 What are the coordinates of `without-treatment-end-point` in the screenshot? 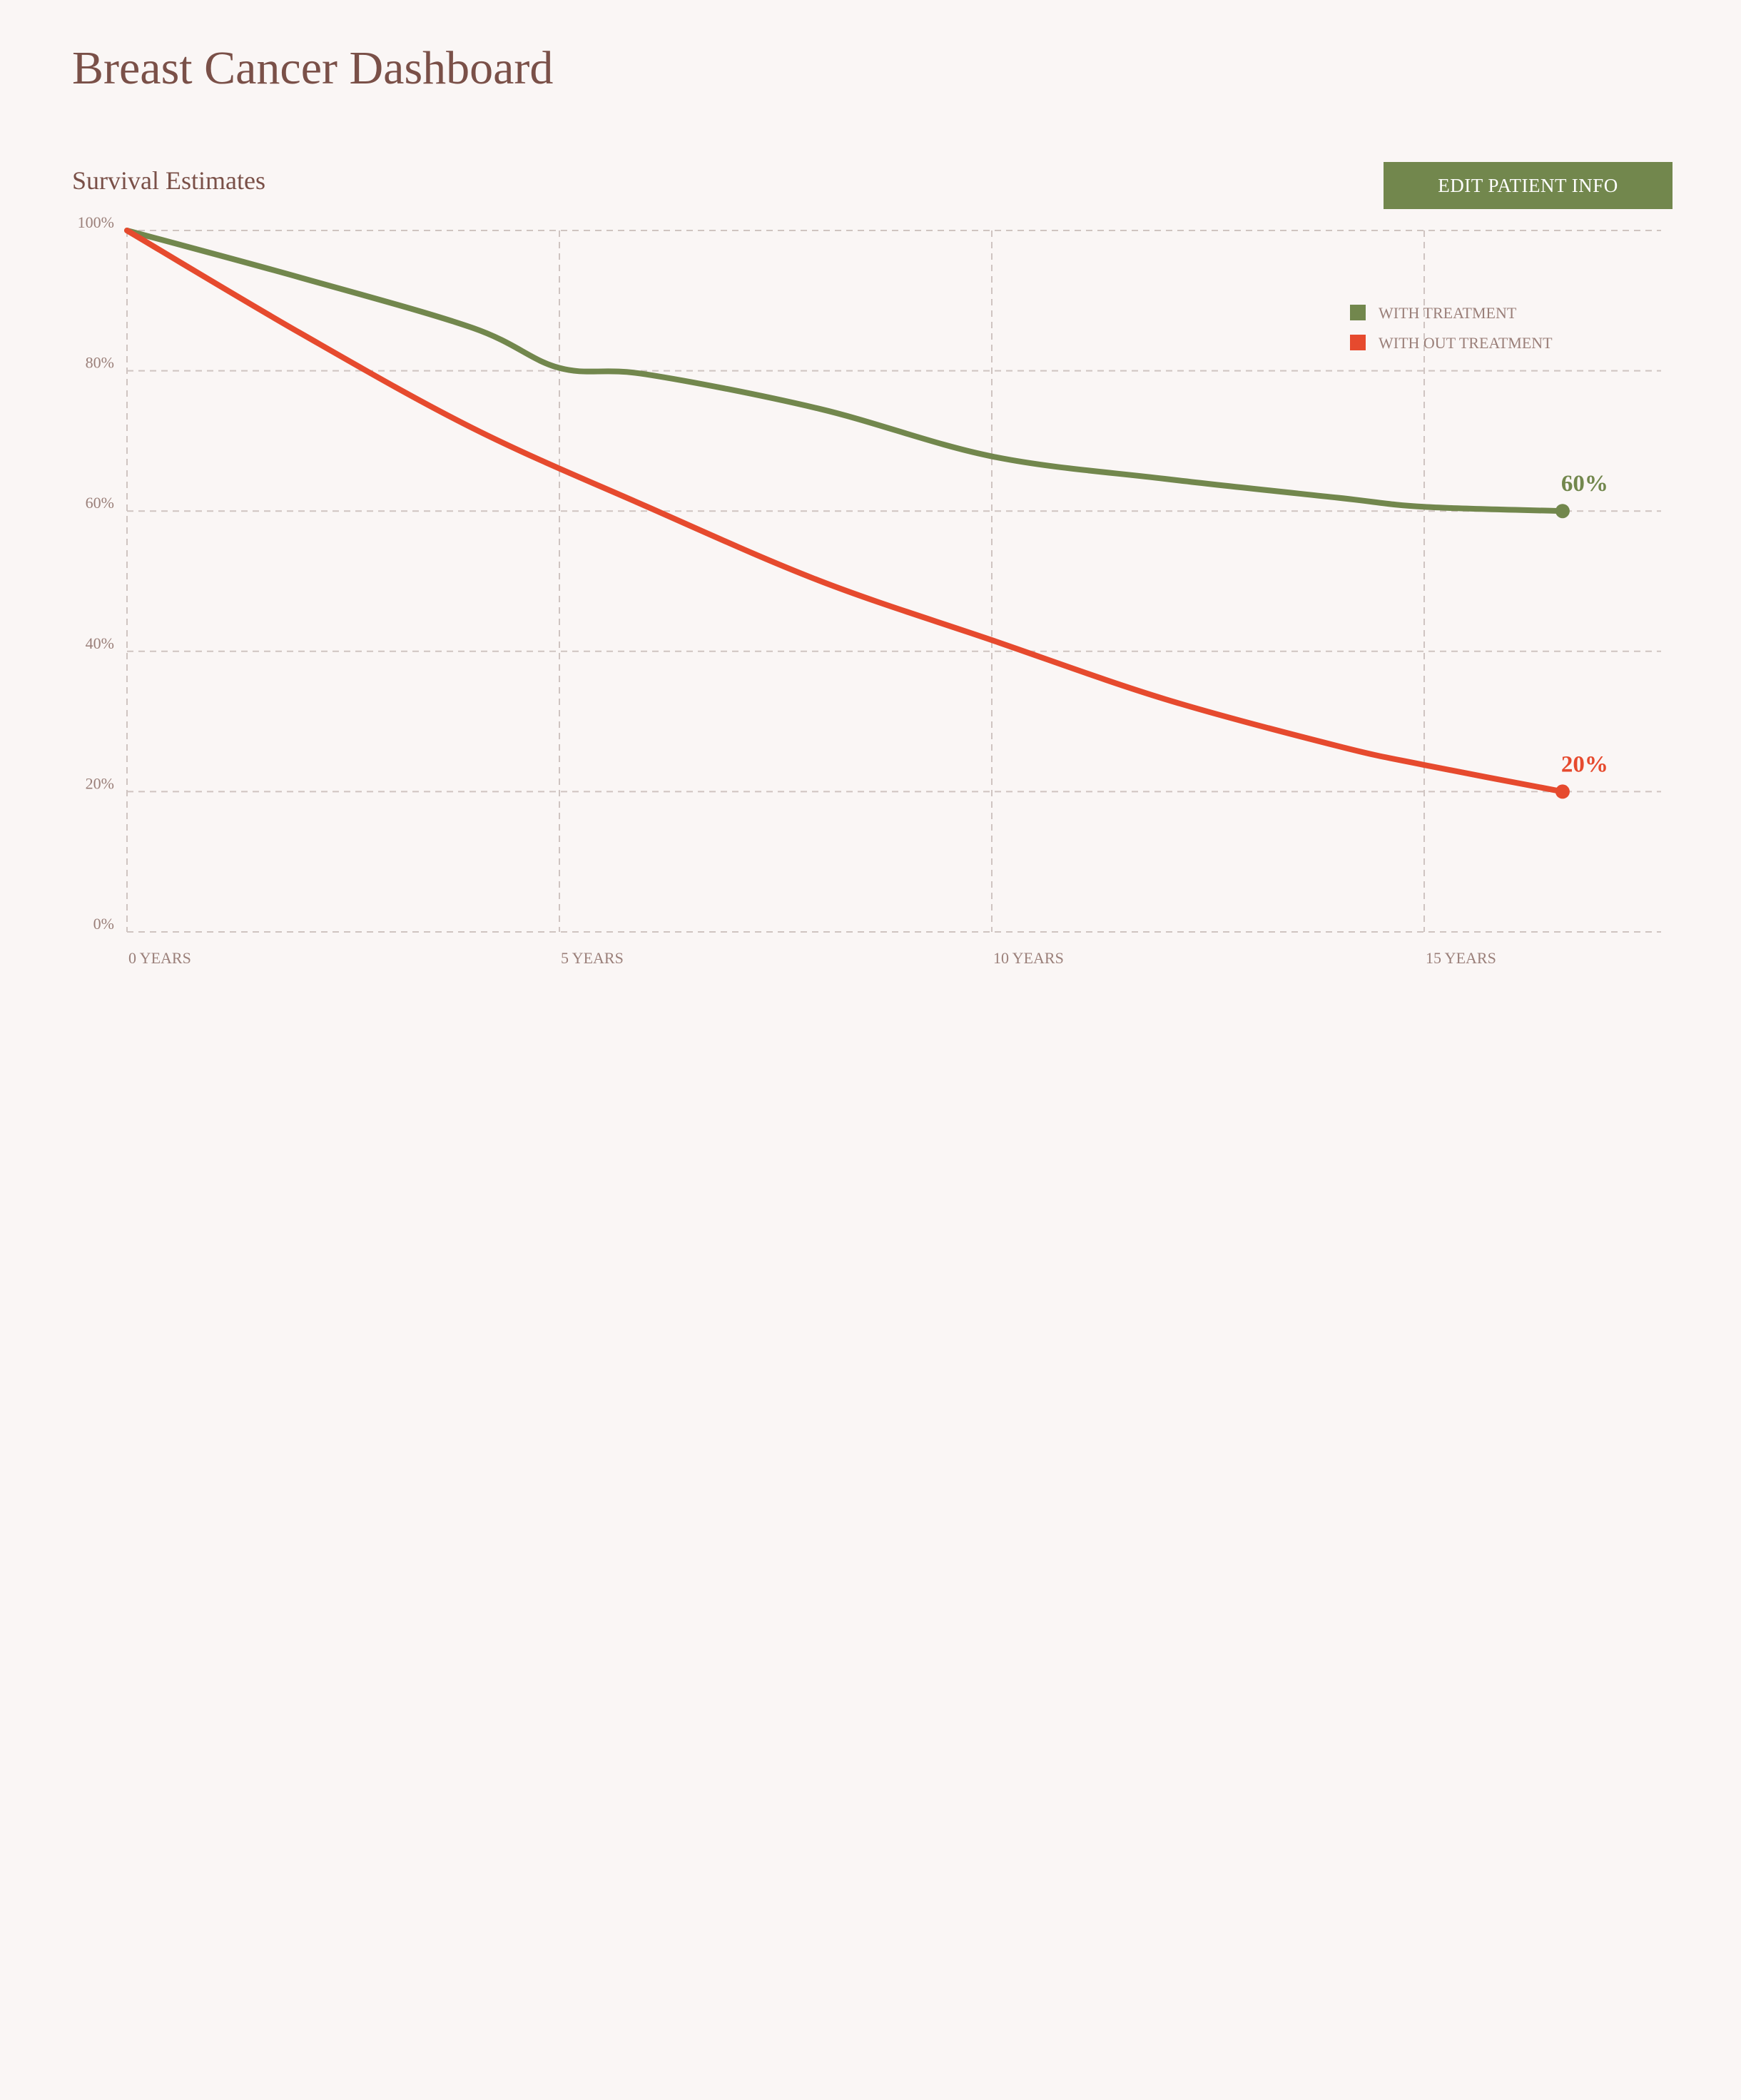 It's located at (1562, 791).